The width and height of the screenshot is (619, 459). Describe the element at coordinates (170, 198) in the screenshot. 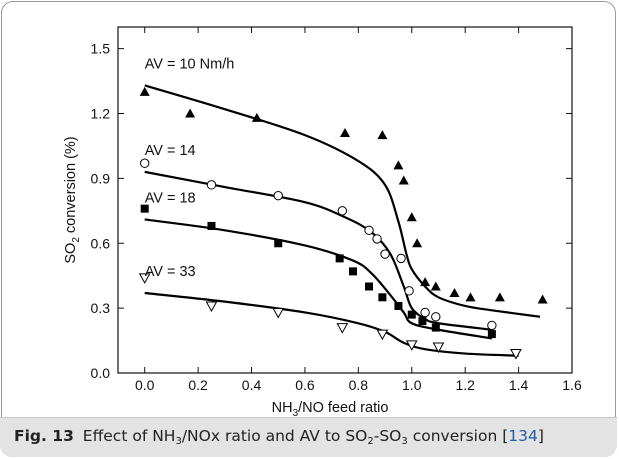

I see `series-label: AV = 18` at that location.